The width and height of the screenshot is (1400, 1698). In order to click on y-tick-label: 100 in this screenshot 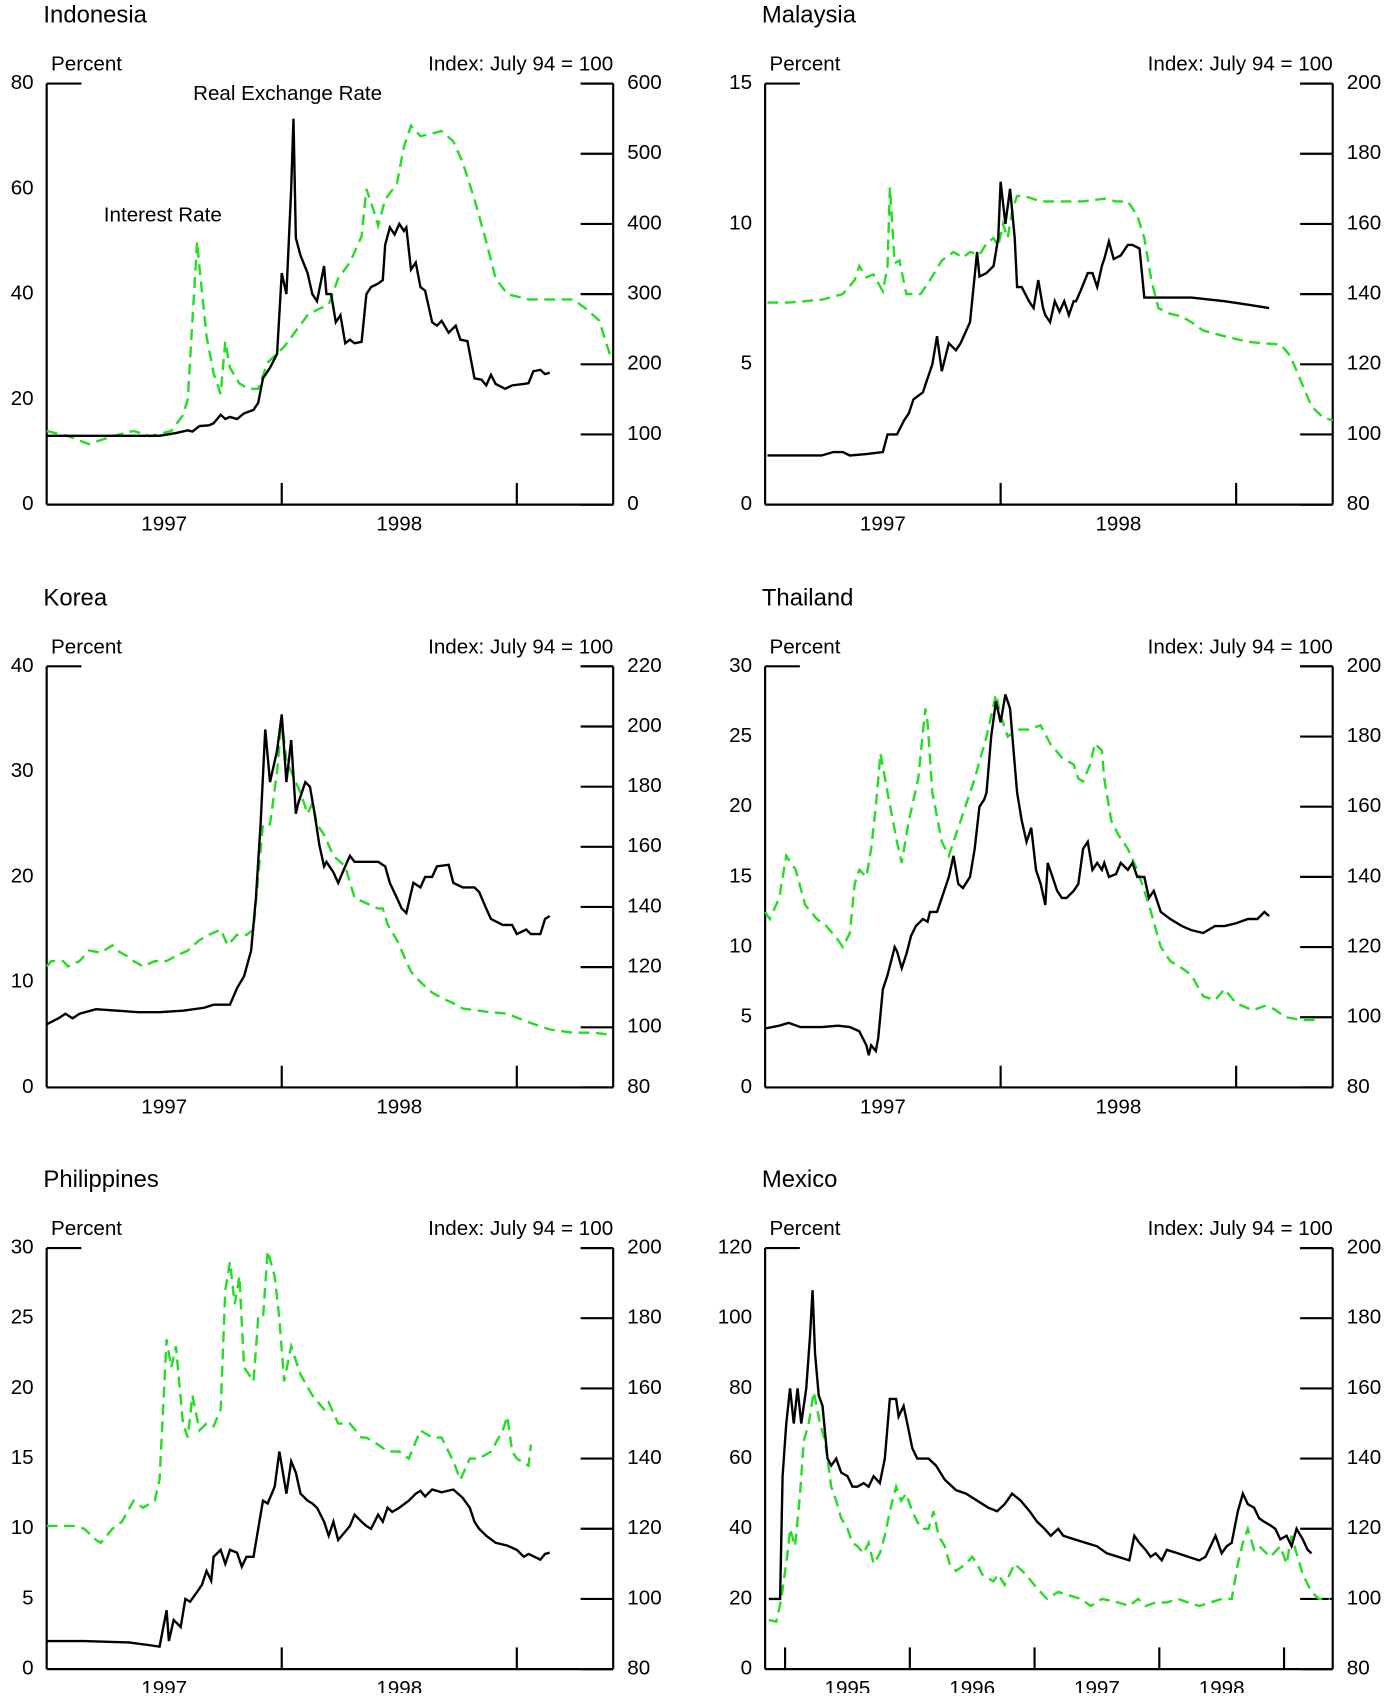, I will do `click(735, 1317)`.